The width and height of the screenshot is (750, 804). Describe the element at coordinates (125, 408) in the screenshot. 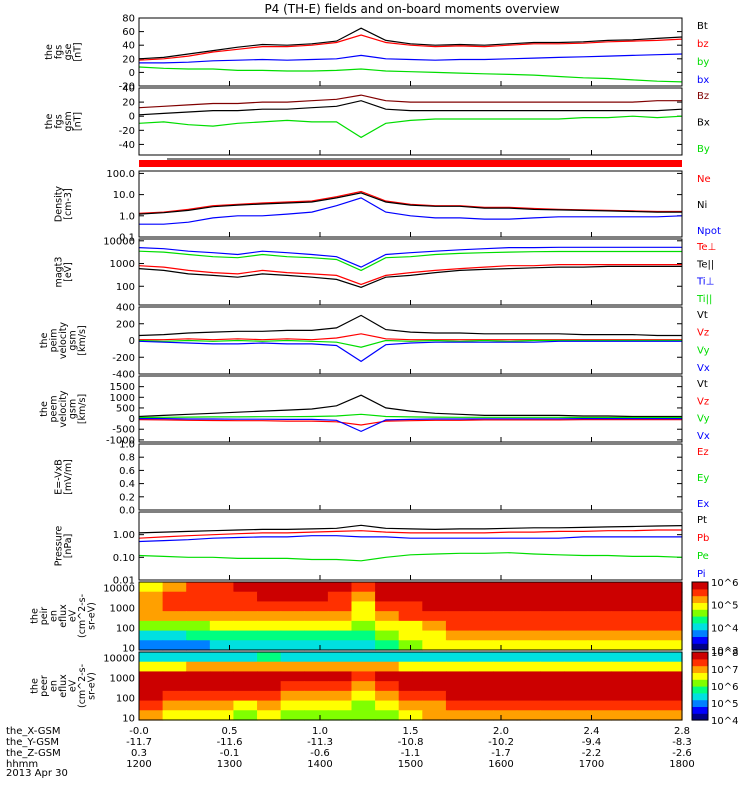

I see `peem_velocity-ytick-label: 500` at that location.